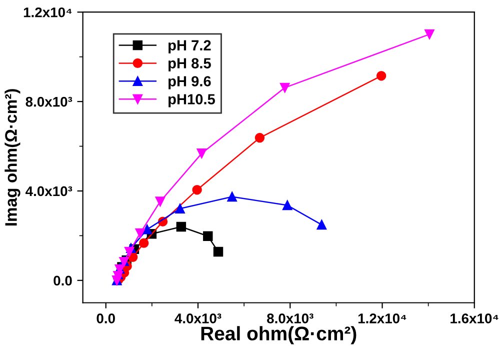 This screenshot has width=502, height=346. Describe the element at coordinates (290, 319) in the screenshot. I see `x-tick-label: 8.0x10³` at that location.